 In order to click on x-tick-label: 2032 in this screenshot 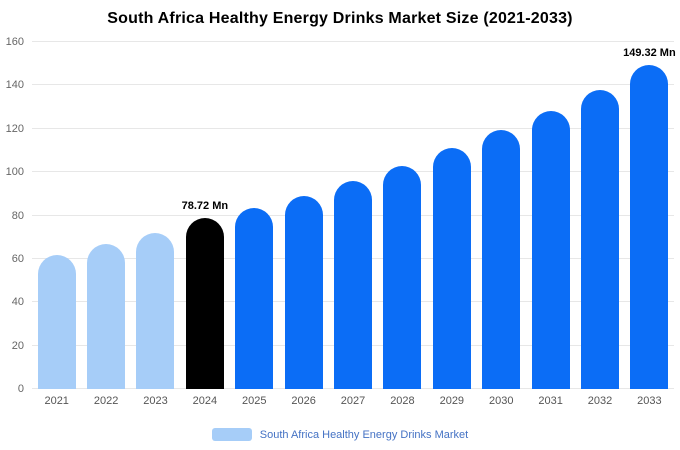, I will do `click(600, 401)`.